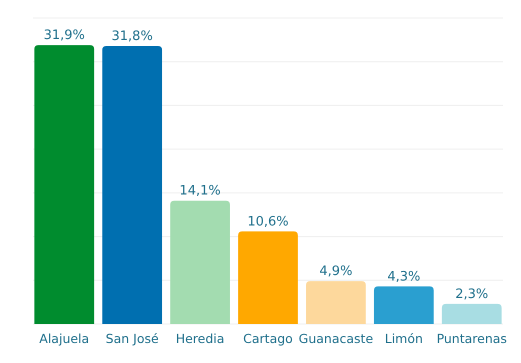  Describe the element at coordinates (132, 36) in the screenshot. I see `data-label: 31,8%` at that location.